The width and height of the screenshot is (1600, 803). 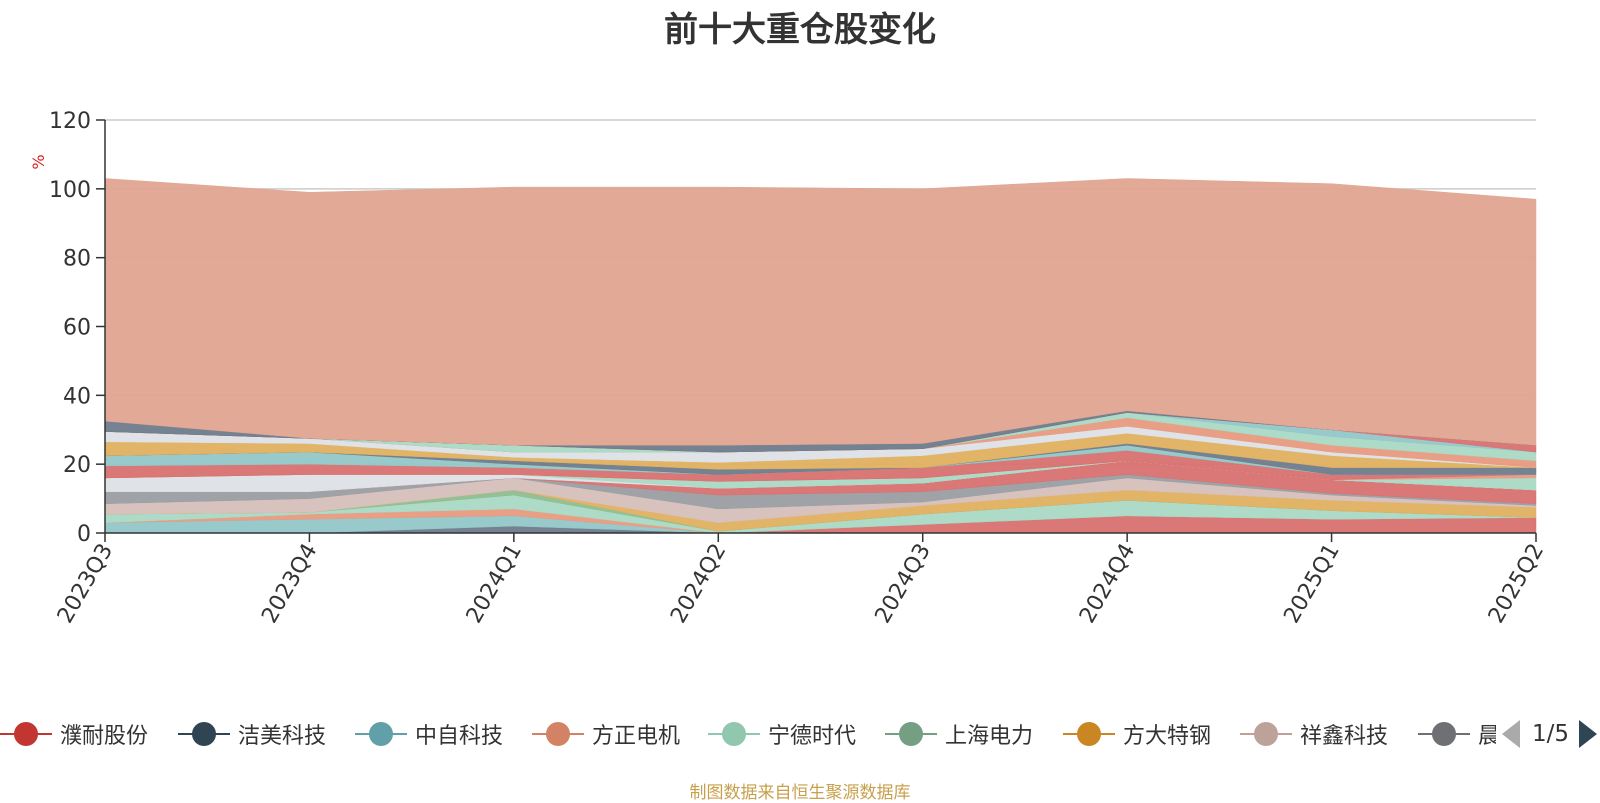 I want to click on legend-next-arrow-icon, so click(x=1588, y=734).